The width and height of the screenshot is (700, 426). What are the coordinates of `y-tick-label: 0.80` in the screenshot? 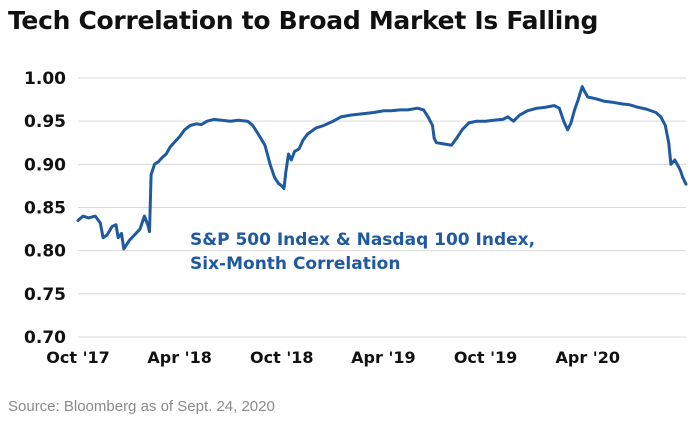 It's located at (45, 252).